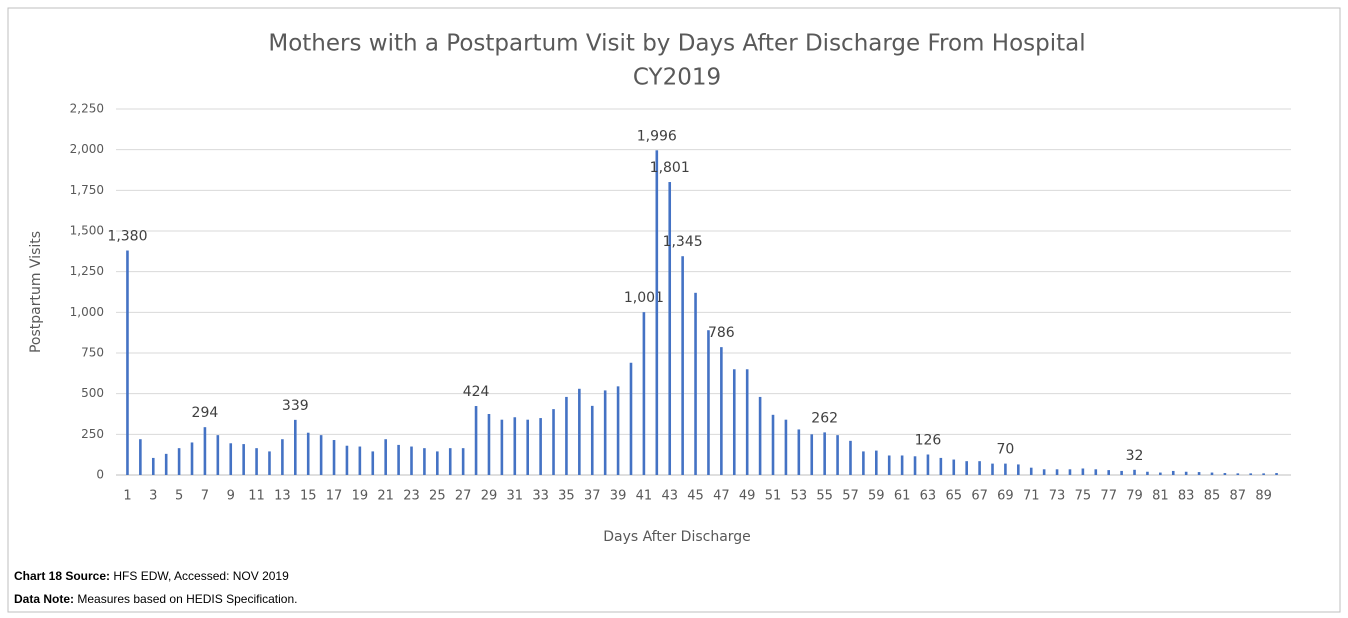 Image resolution: width=1348 pixels, height=618 pixels. I want to click on y-axis-label: Postpartum Visits, so click(36, 292).